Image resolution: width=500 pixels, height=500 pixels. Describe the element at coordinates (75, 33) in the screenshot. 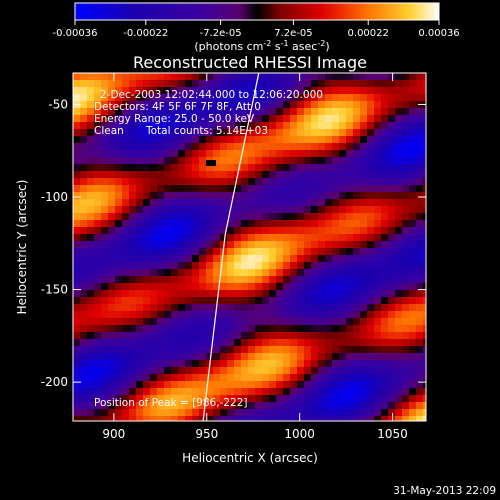

I see `colorbar-tick-label: -0.00036` at that location.